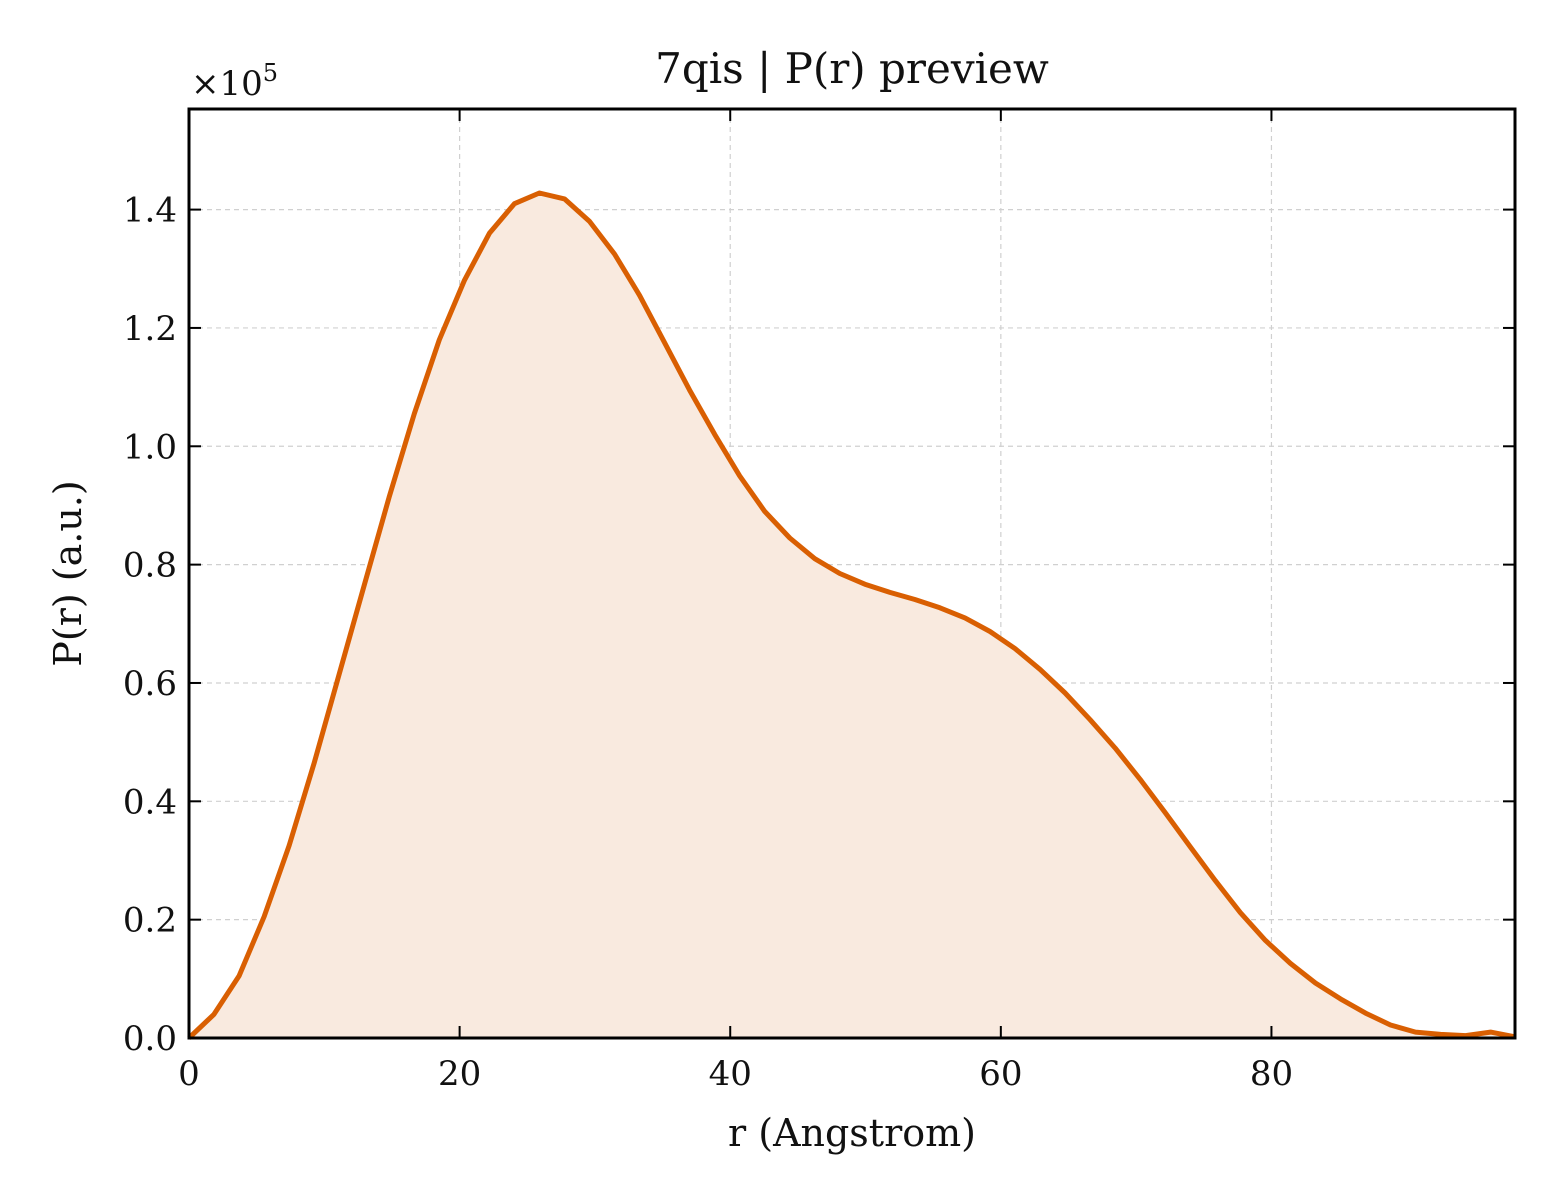 This screenshot has height=1200, width=1560. I want to click on y-tick-label: 0.8, so click(150, 566).